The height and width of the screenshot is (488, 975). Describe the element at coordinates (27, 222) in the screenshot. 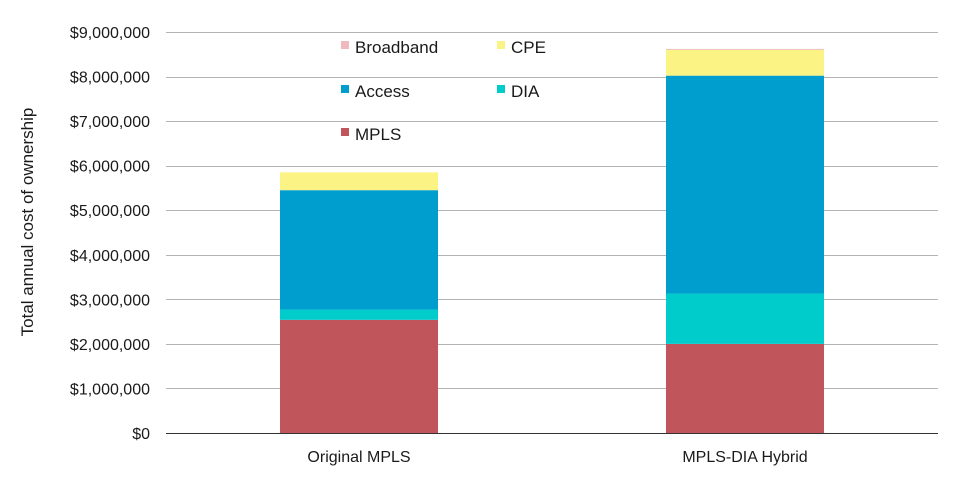

I see `y-axis-title: Total annual cost of ownership` at that location.